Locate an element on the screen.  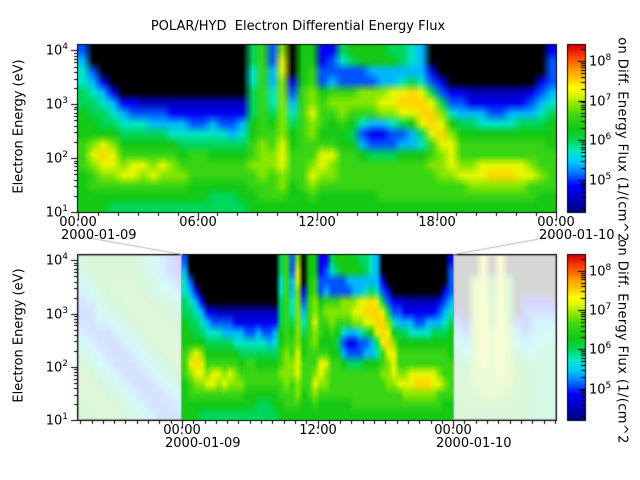
energy-axis-label-bottom: Electron Energy (eV) is located at coordinates (19, 335).